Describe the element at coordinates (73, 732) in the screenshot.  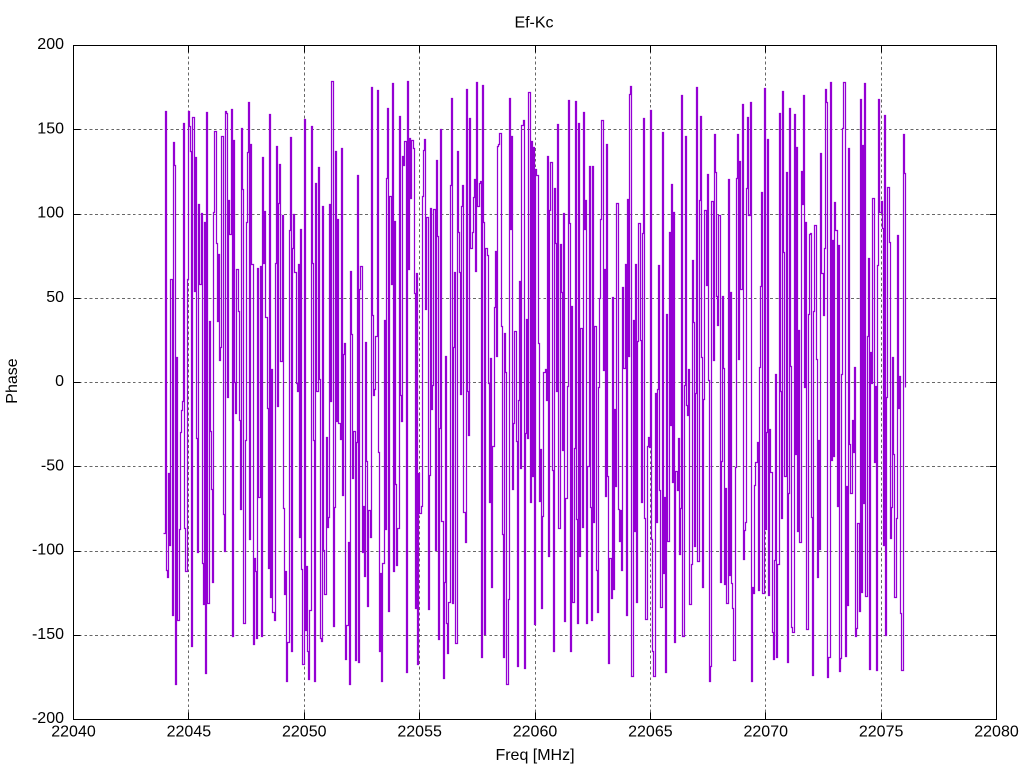
I see `svg-text: 22040` at that location.